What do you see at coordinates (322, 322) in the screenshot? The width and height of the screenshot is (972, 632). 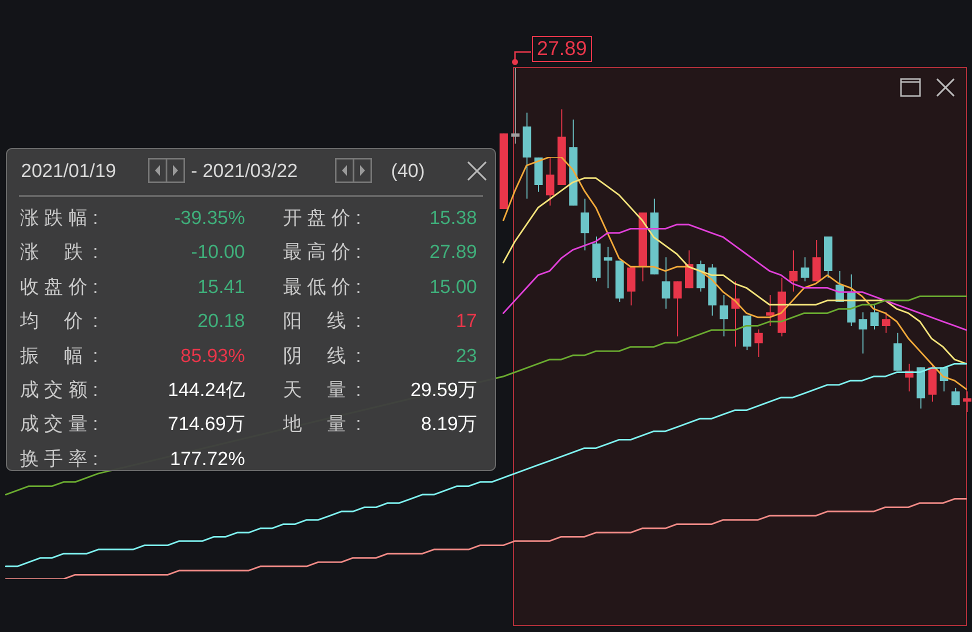 I see `annotation: 阳 线:` at bounding box center [322, 322].